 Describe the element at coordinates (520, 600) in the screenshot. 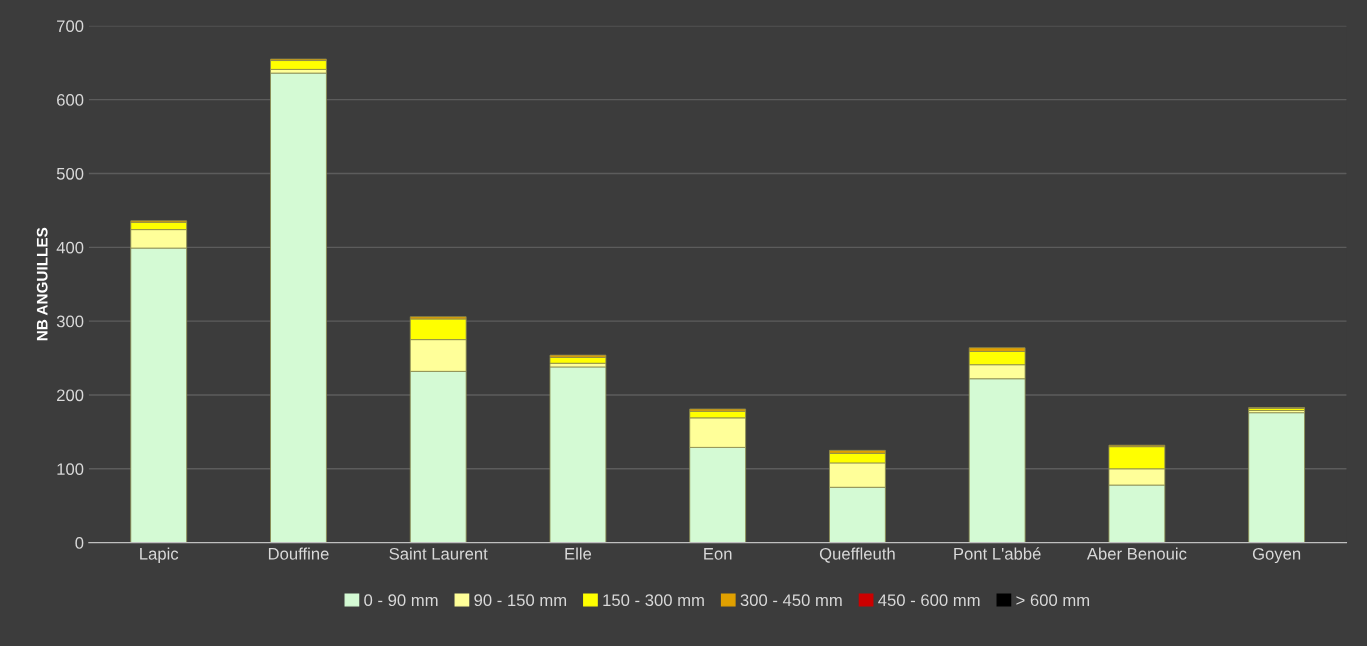

I see `legend-label: 90 - 150 mm` at that location.